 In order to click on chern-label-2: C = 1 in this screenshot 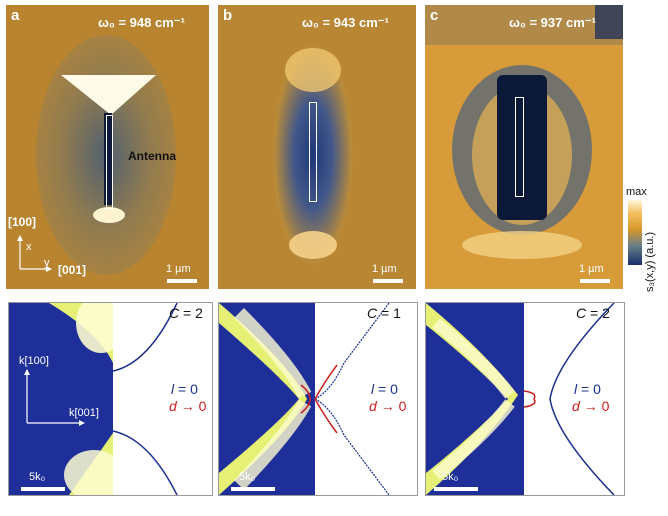, I will do `click(384, 313)`.